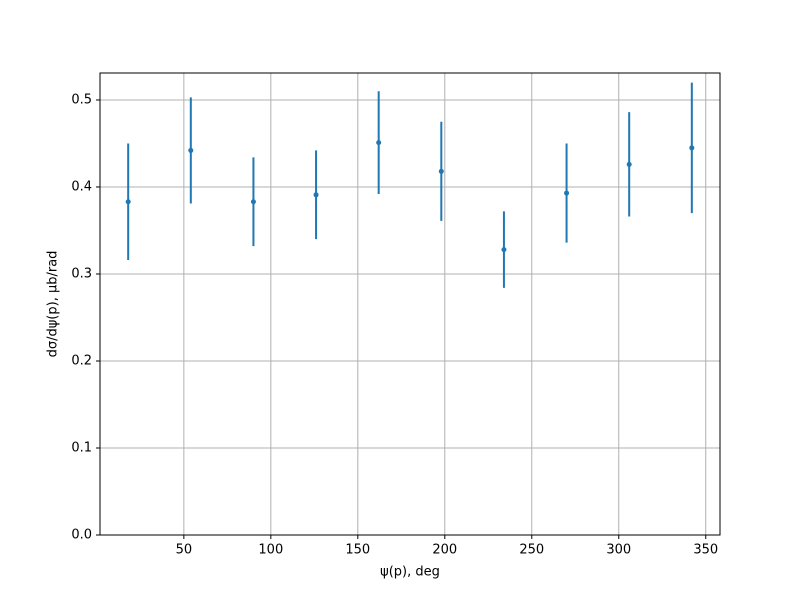 The width and height of the screenshot is (800, 600). I want to click on x-tick-label: 200, so click(444, 550).